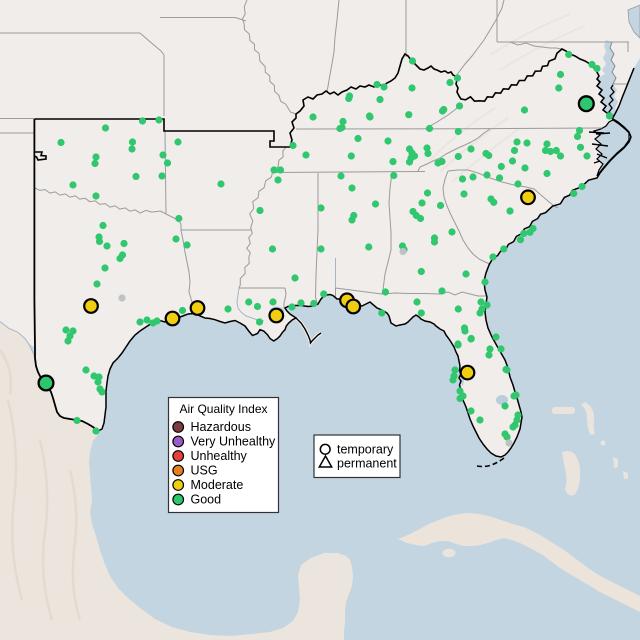  What do you see at coordinates (217, 485) in the screenshot?
I see `svg-text: Moderate` at bounding box center [217, 485].